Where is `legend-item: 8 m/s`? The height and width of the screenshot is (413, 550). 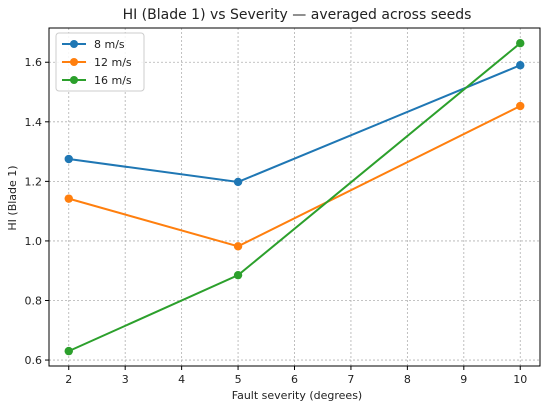
legend-item: 8 m/s is located at coordinates (93, 44).